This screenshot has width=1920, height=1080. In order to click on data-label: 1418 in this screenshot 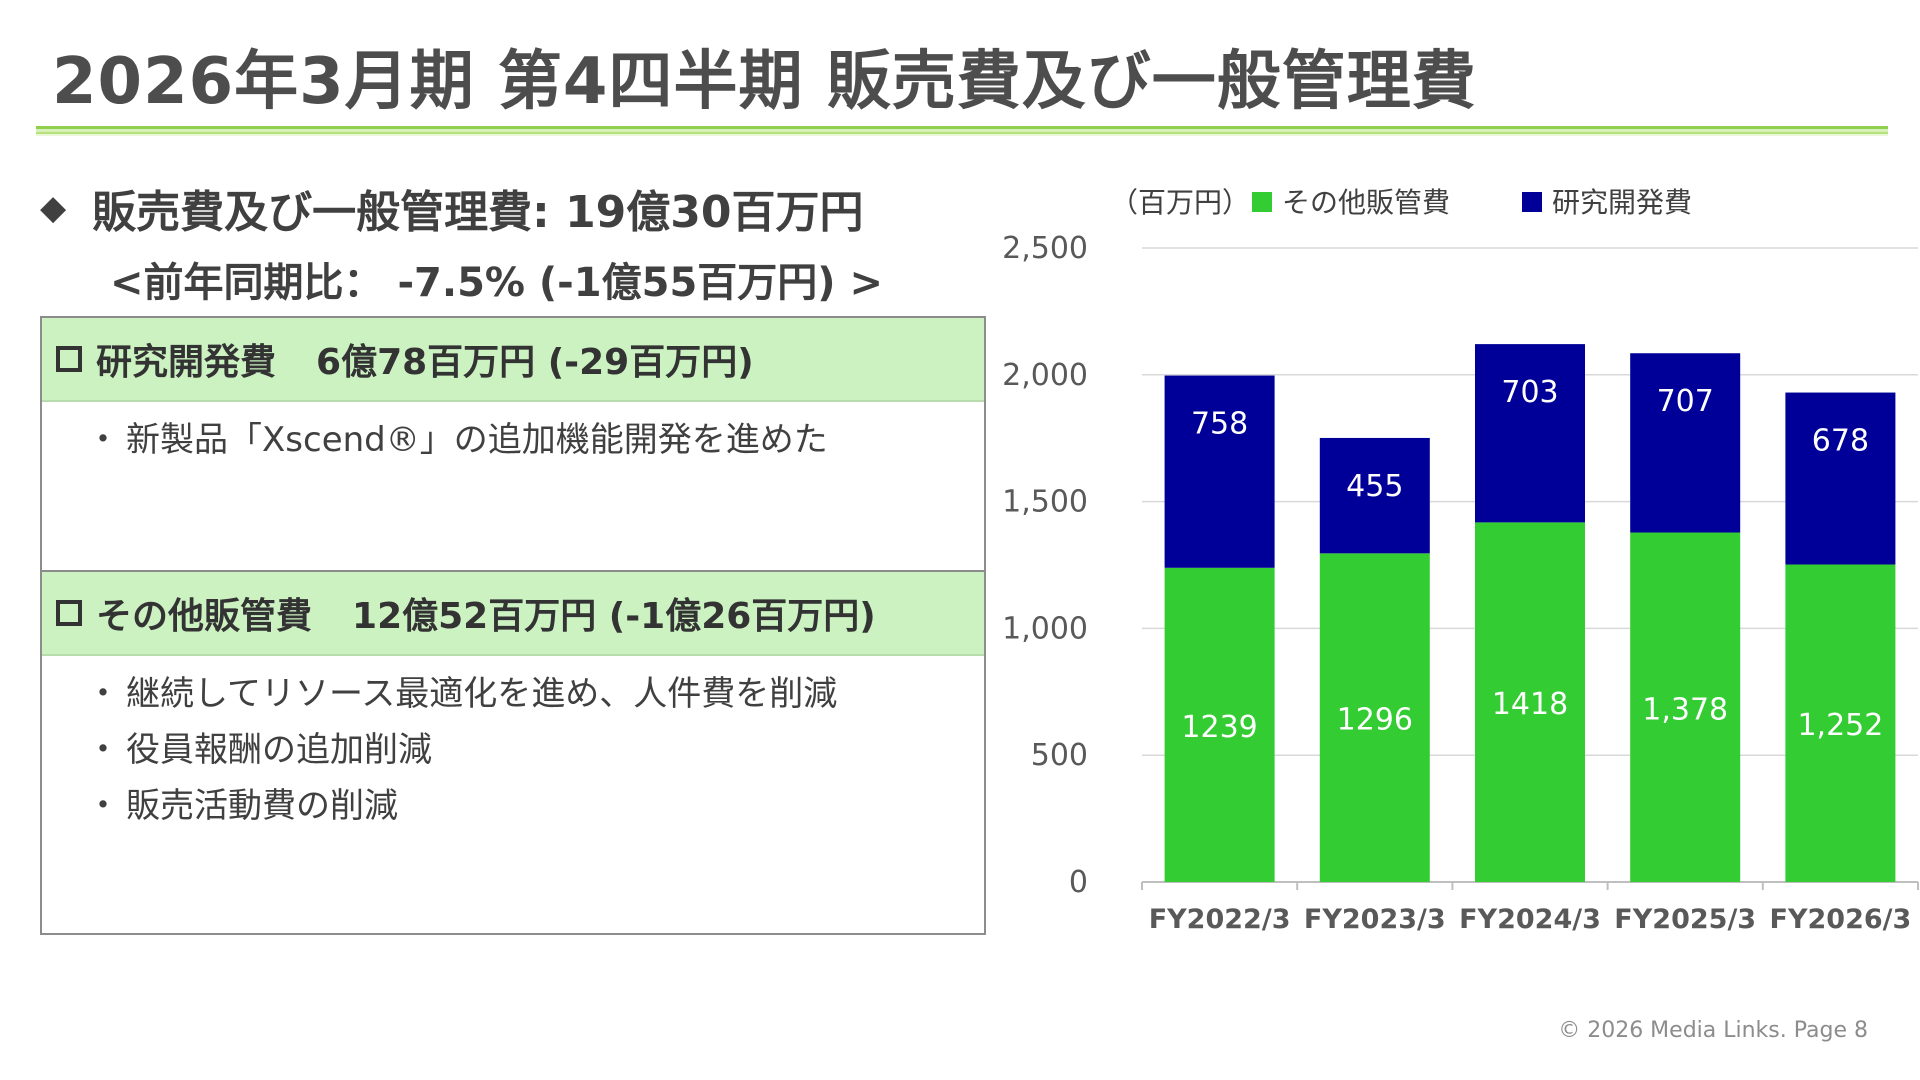, I will do `click(1530, 704)`.